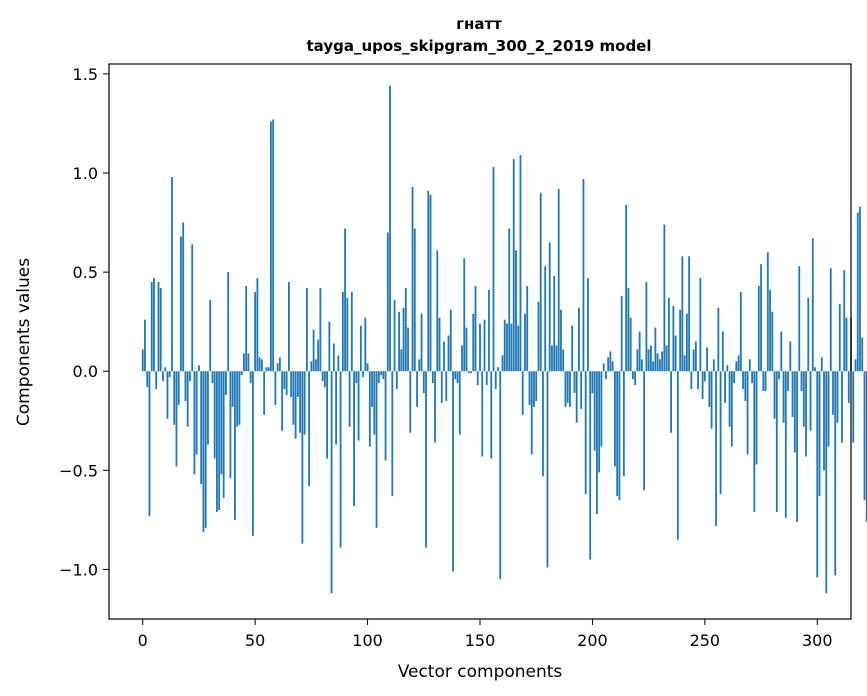  What do you see at coordinates (78, 569) in the screenshot?
I see `y-tick-label-0: −1.0` at bounding box center [78, 569].